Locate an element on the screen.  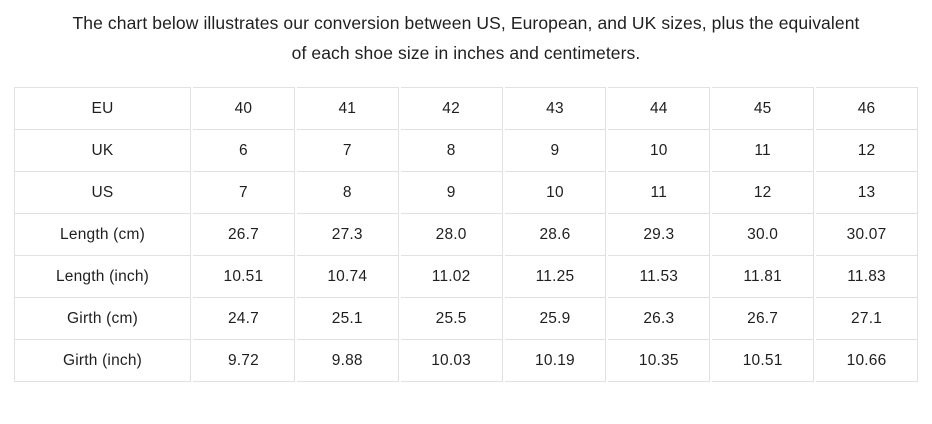
table-cell: 46 is located at coordinates (867, 108).